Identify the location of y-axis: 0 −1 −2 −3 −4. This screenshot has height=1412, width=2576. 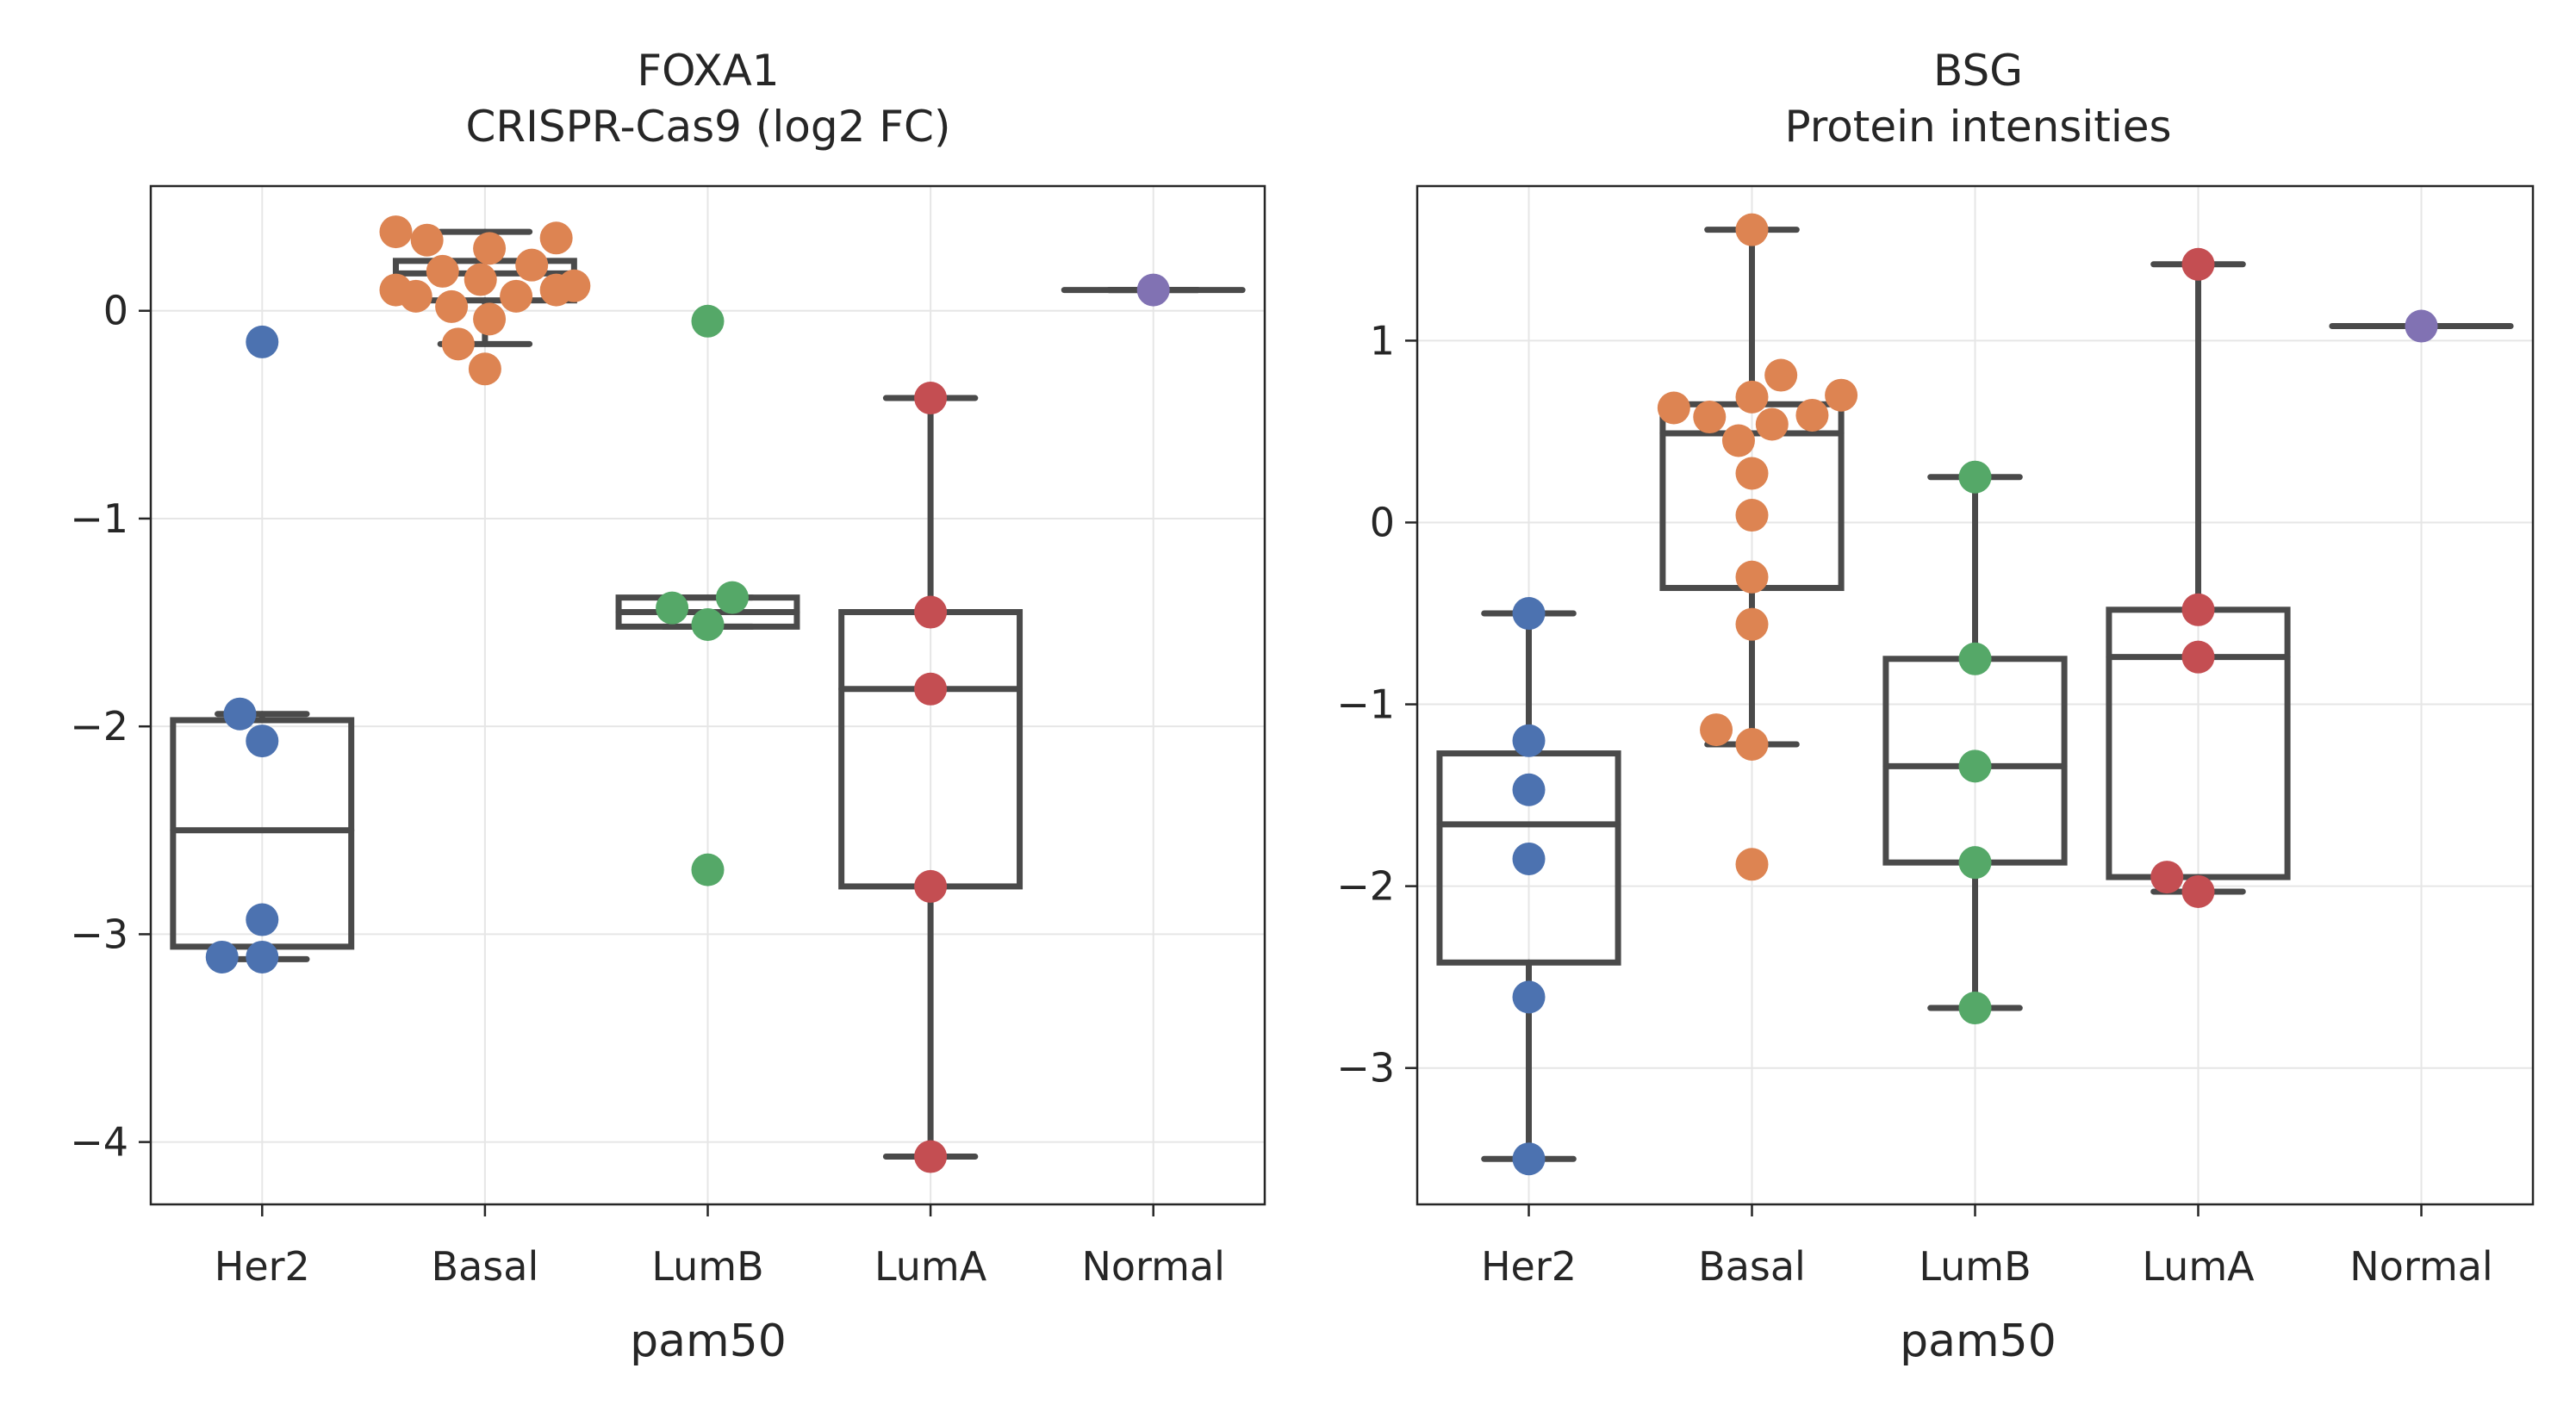
(111, 727).